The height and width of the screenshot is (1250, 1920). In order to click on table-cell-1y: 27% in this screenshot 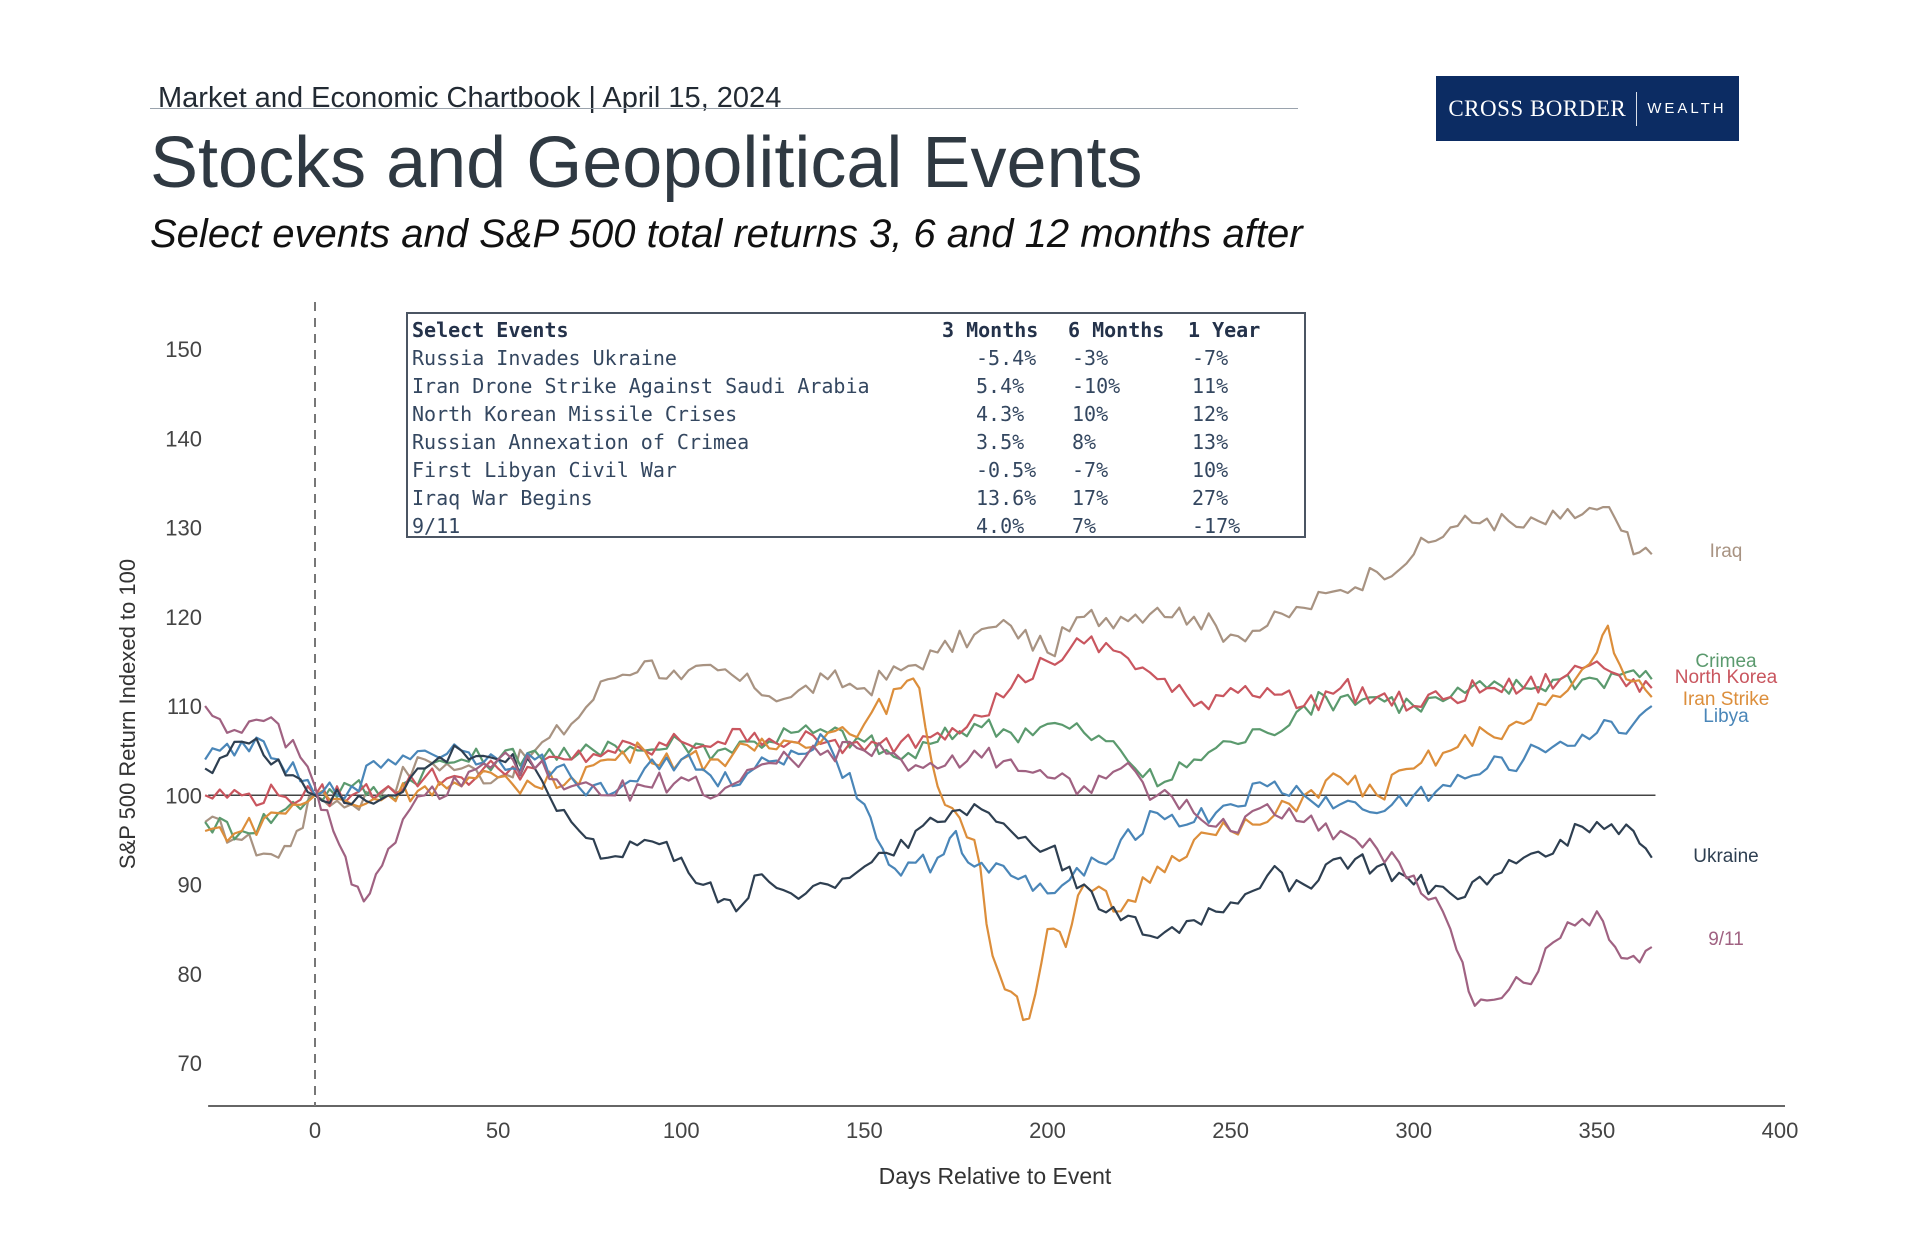, I will do `click(1210, 498)`.